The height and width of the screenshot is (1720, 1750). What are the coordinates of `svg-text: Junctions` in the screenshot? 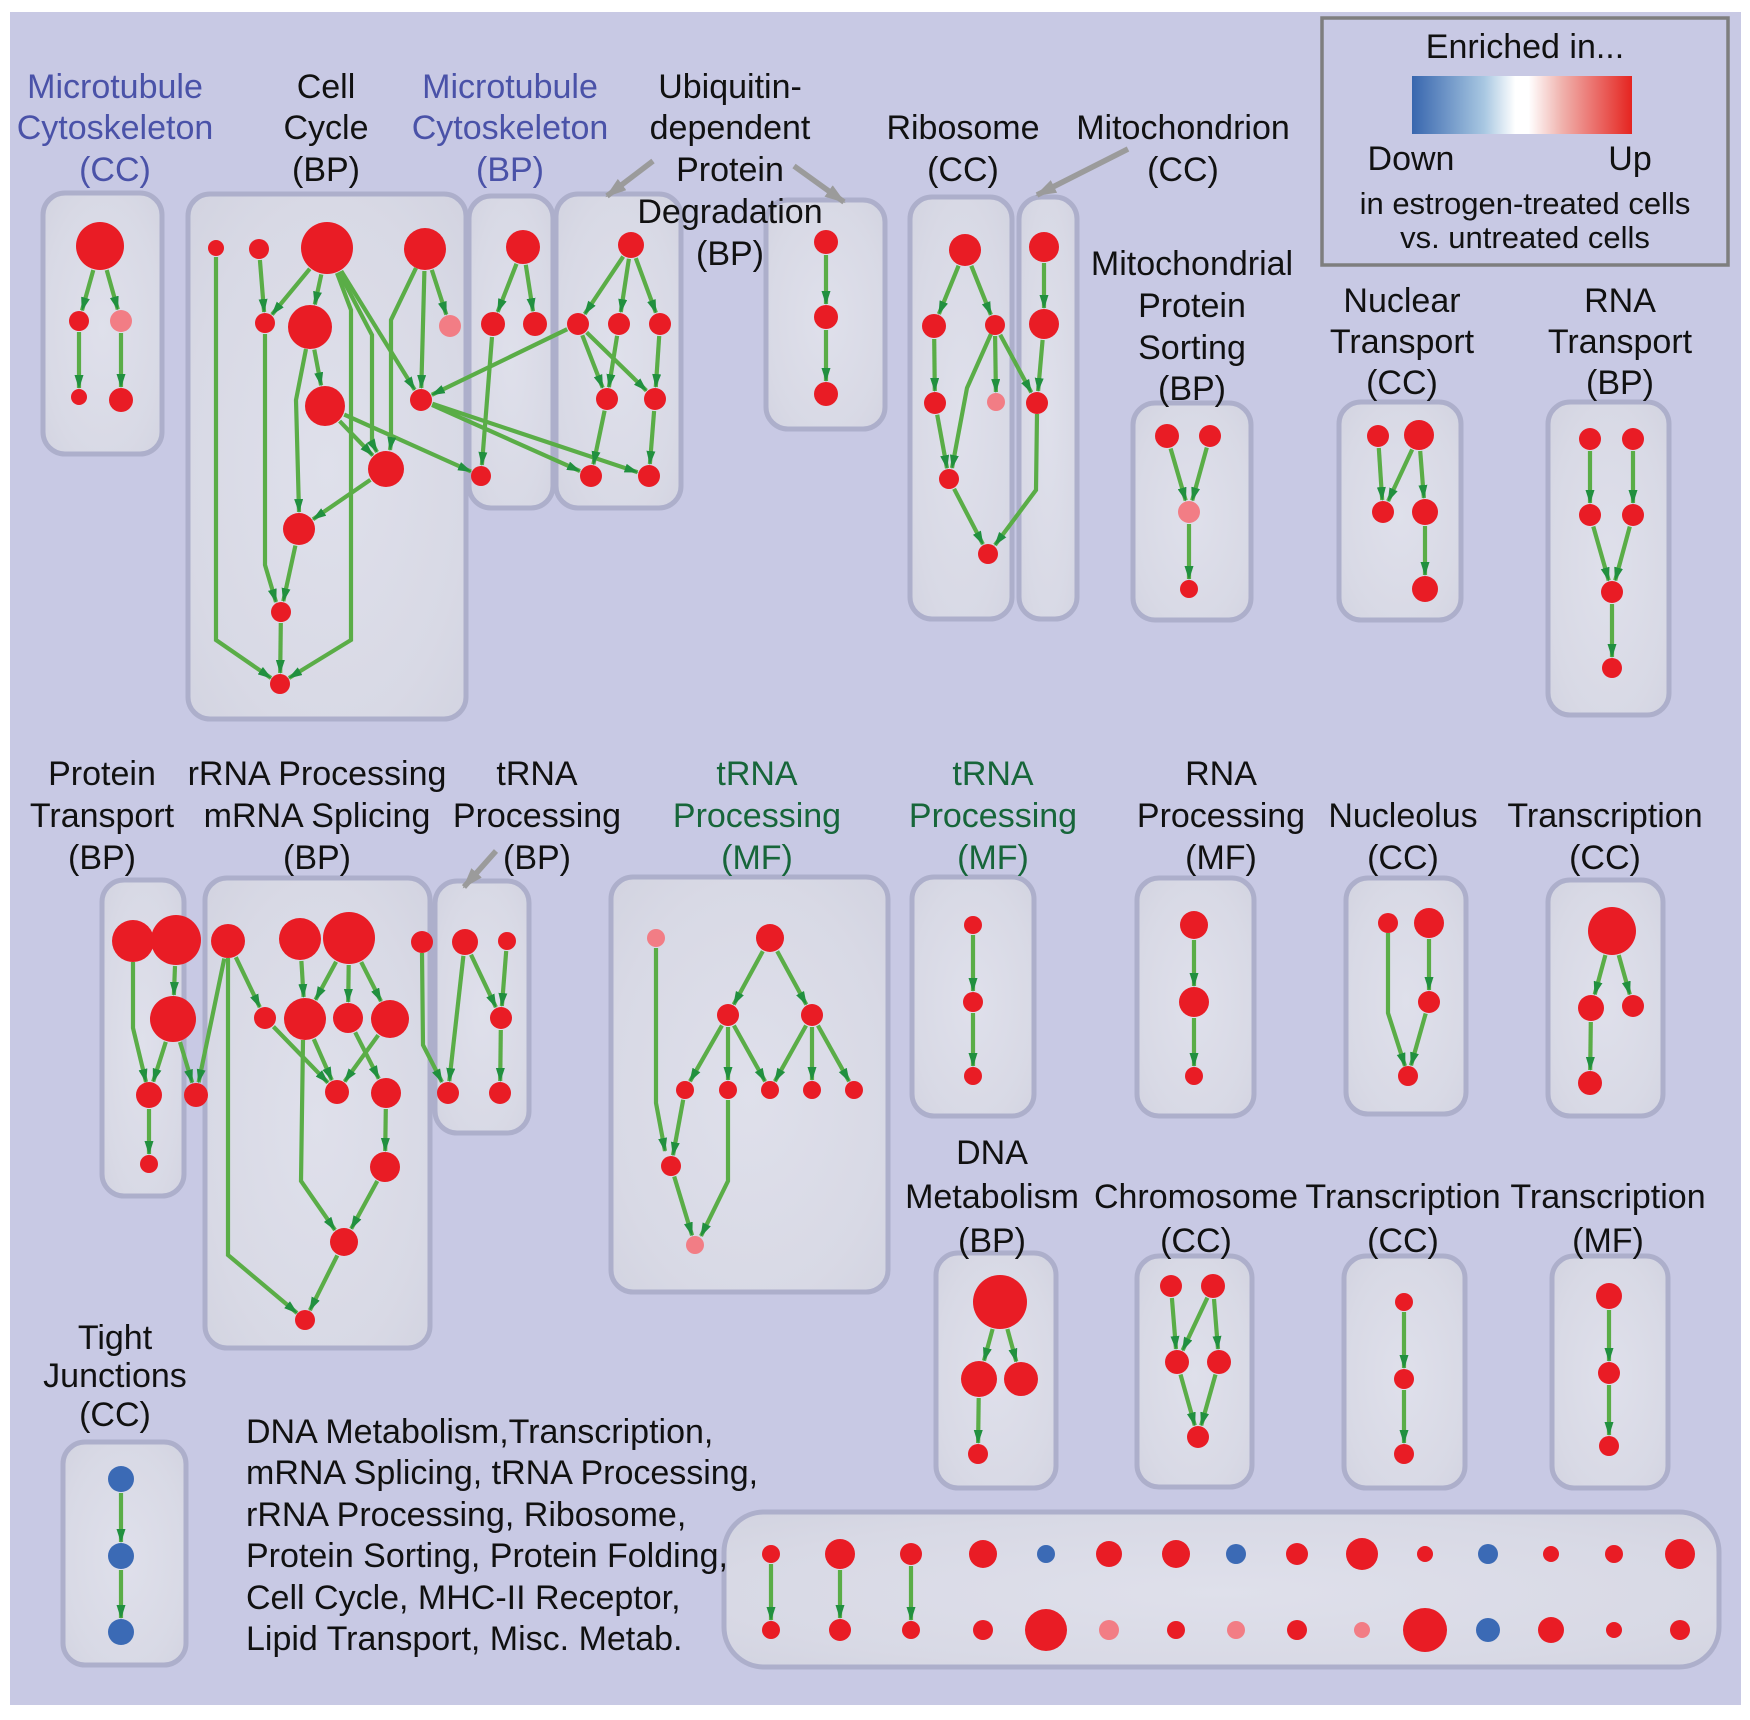 It's located at (115, 1376).